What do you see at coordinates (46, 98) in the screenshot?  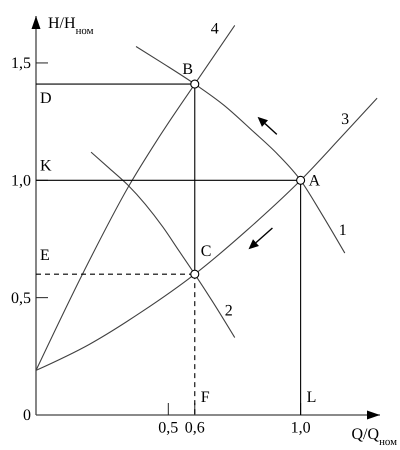 I see `annotation: D` at bounding box center [46, 98].